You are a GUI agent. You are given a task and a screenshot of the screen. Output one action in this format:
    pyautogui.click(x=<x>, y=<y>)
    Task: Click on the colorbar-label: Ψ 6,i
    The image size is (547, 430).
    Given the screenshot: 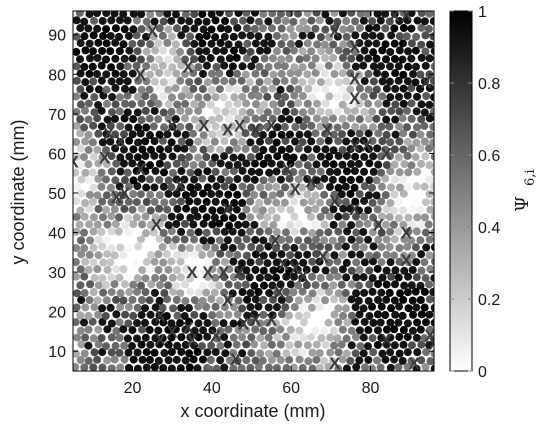 What is the action you would take?
    pyautogui.click(x=525, y=190)
    